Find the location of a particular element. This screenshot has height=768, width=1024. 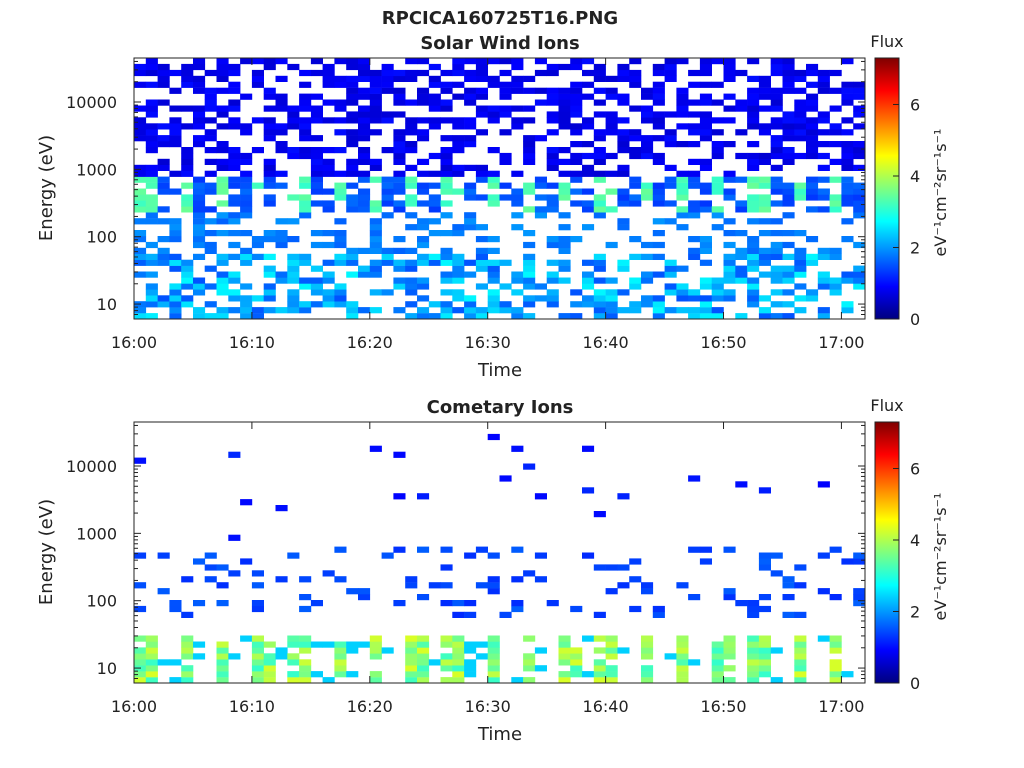

figure-title: RPCICA160725T16.PNG is located at coordinates (500, 18).